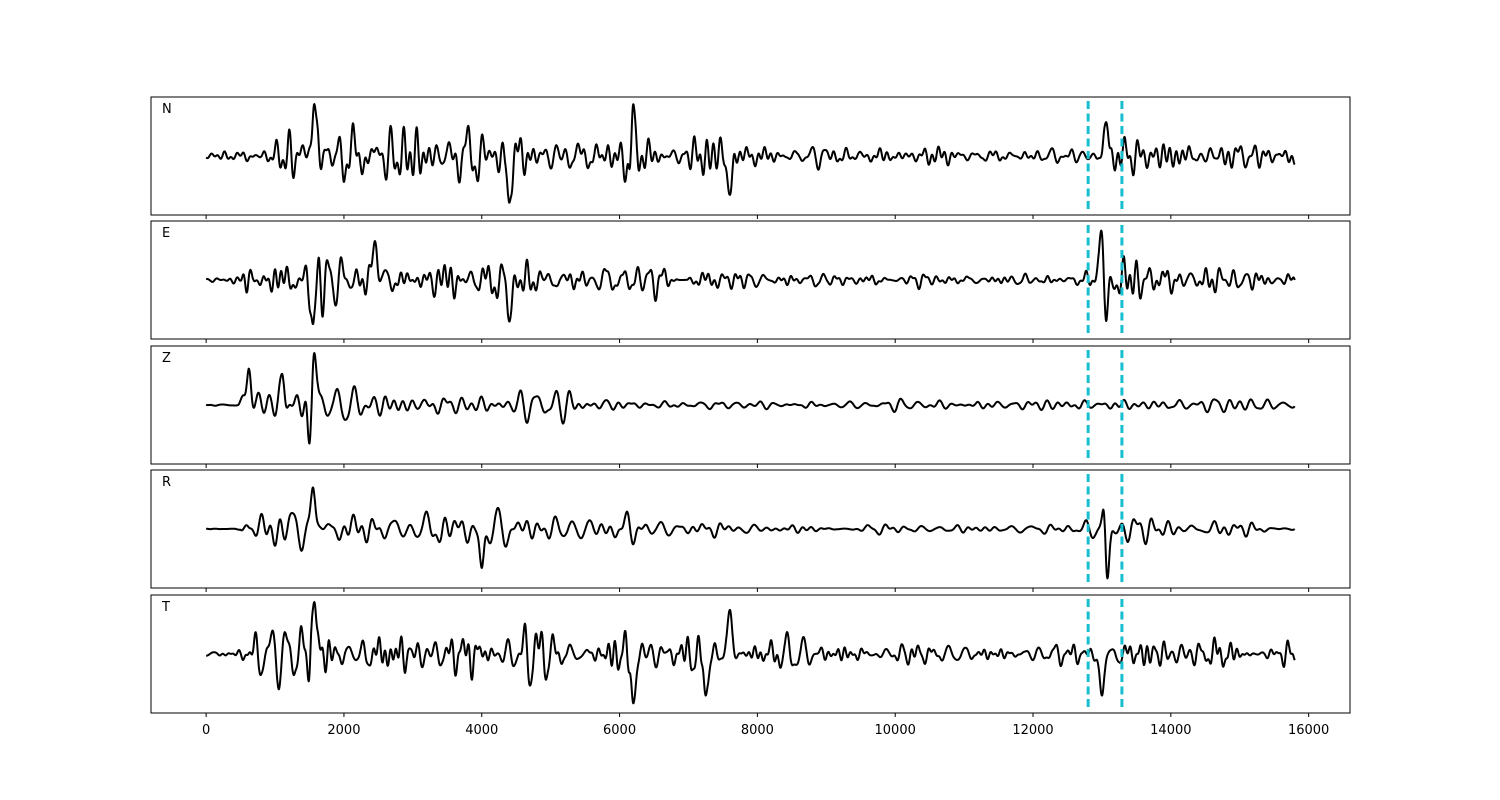 The image size is (1500, 800). Describe the element at coordinates (895, 730) in the screenshot. I see `x-tick-label: 10000` at that location.